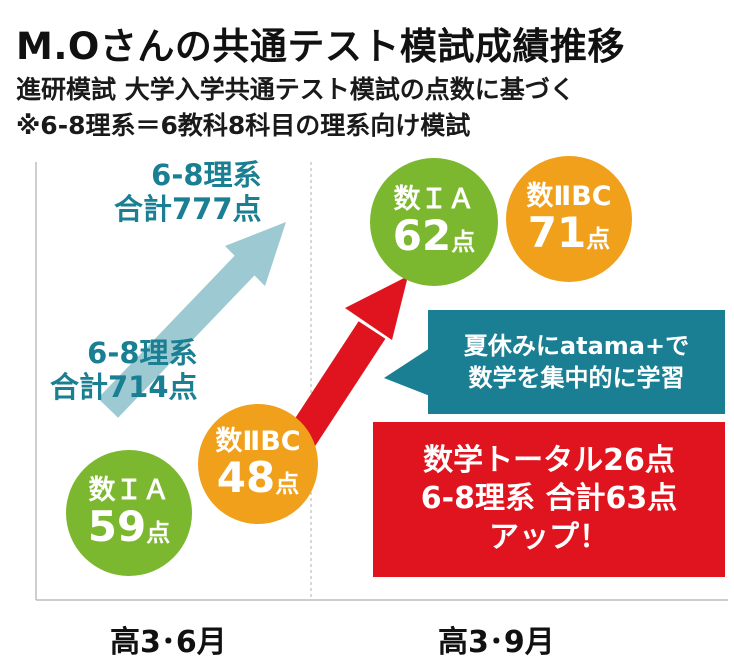 The image size is (734, 671). Describe the element at coordinates (188, 209) in the screenshot. I see `total-after-value: 合計777点` at that location.